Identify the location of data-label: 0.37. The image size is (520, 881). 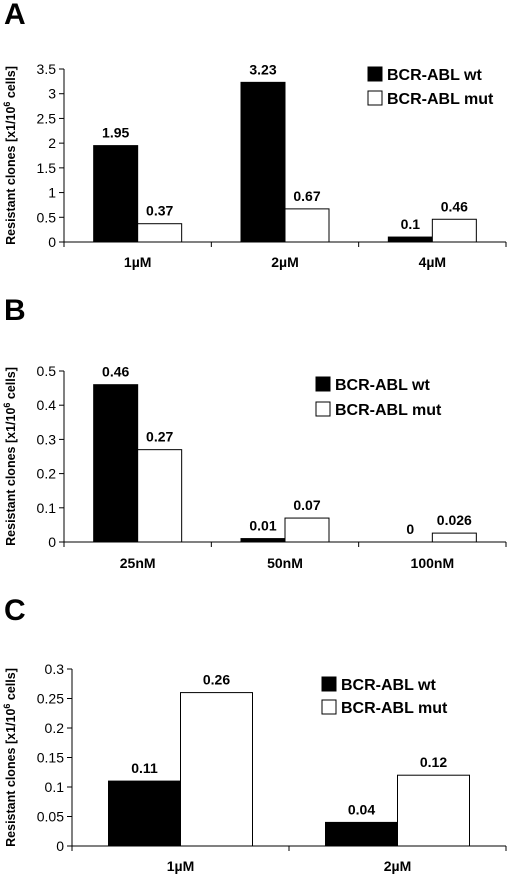
(159, 211).